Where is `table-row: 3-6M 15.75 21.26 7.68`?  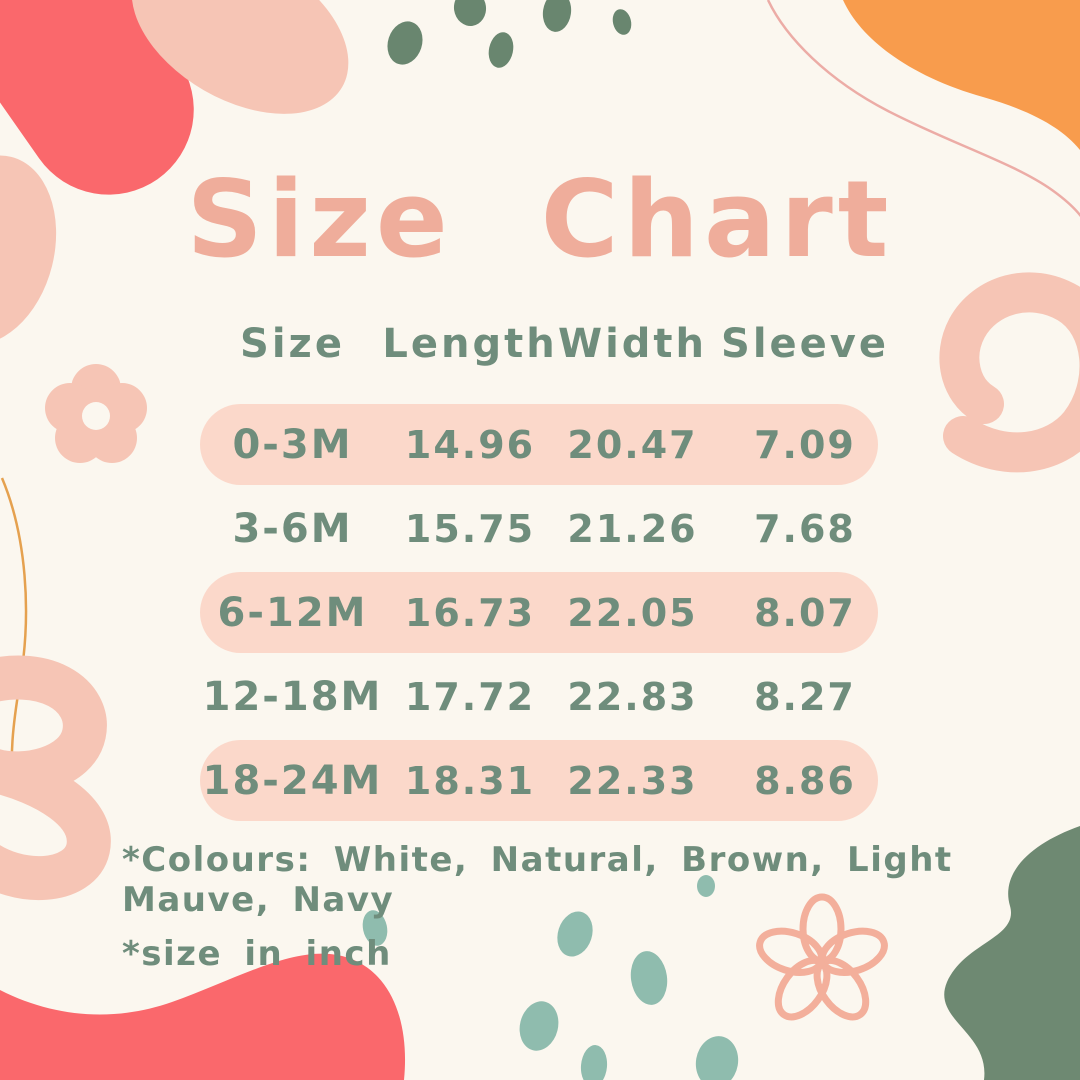 table-row: 3-6M 15.75 21.26 7.68 is located at coordinates (539, 528).